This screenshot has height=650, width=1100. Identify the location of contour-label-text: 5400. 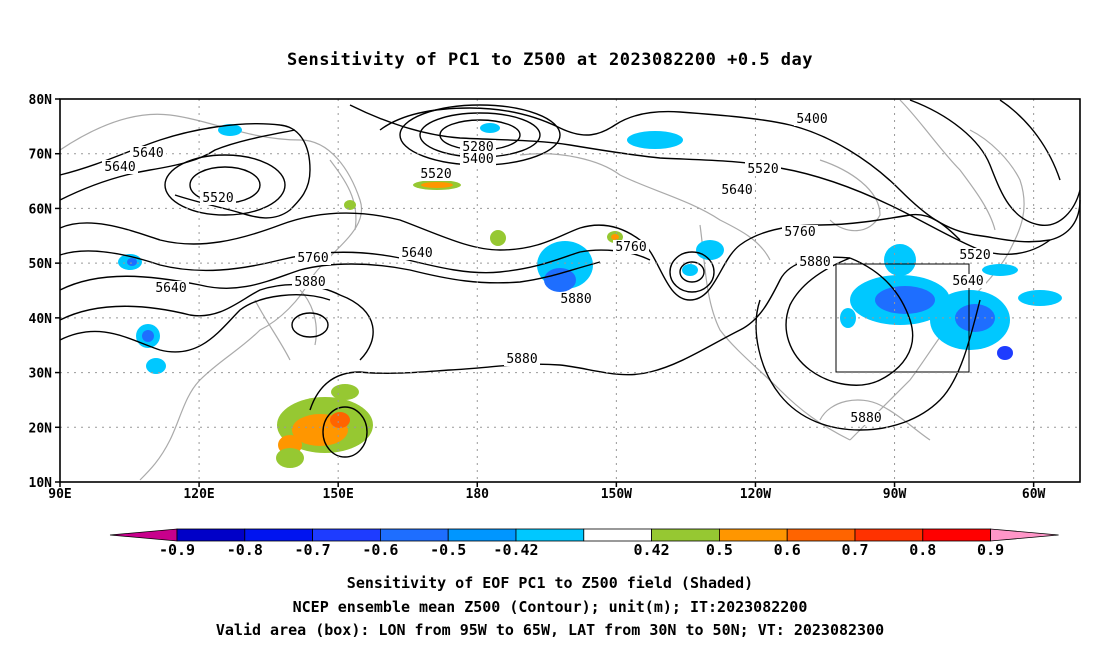
(477, 159).